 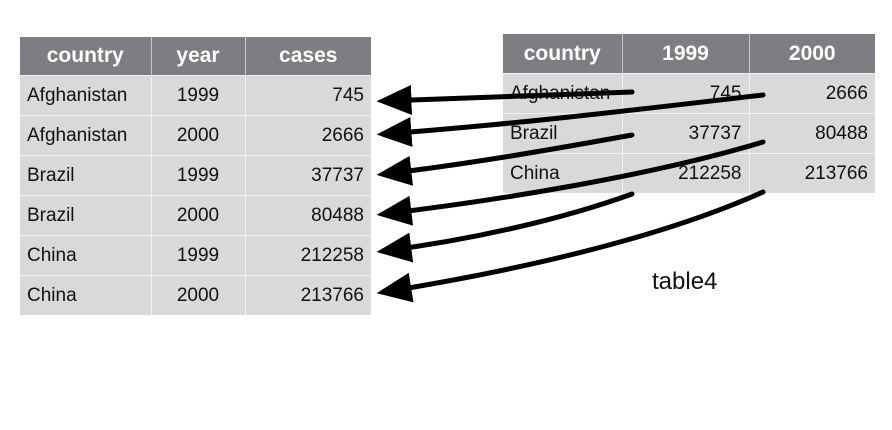 I want to click on wide-cell-1999: 37737, so click(x=686, y=133).